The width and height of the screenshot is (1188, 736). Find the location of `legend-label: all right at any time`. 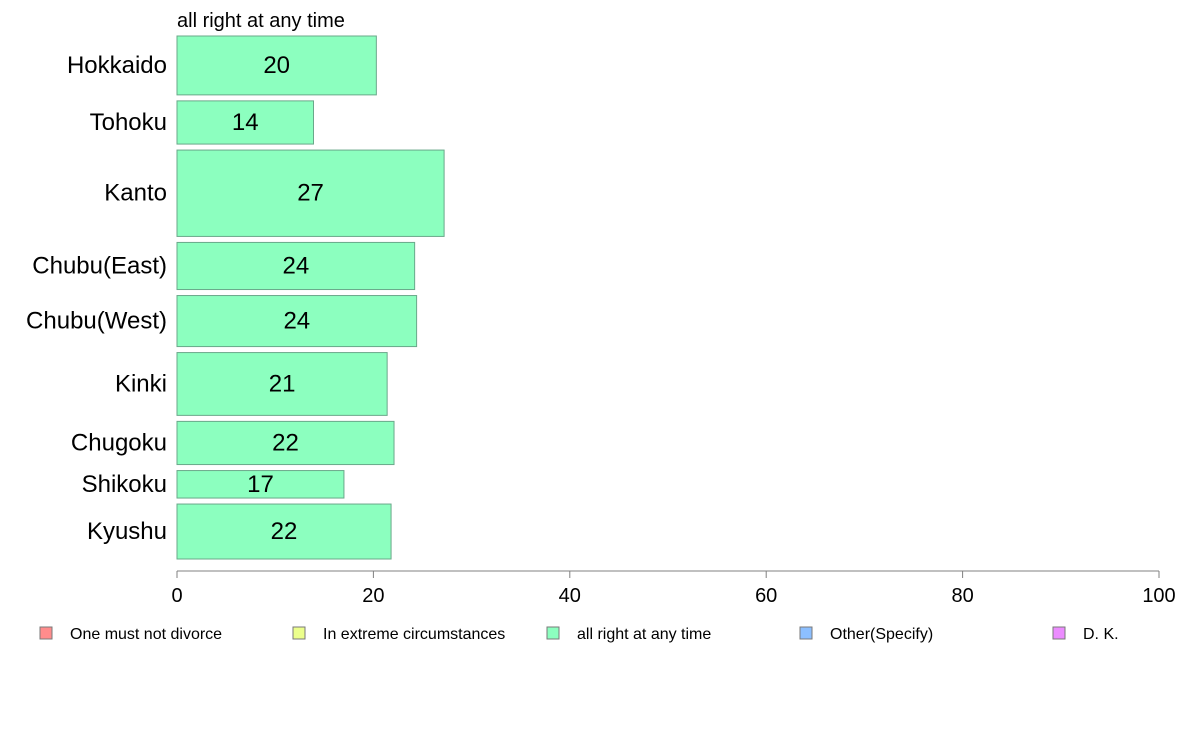

legend-label: all right at any time is located at coordinates (644, 634).